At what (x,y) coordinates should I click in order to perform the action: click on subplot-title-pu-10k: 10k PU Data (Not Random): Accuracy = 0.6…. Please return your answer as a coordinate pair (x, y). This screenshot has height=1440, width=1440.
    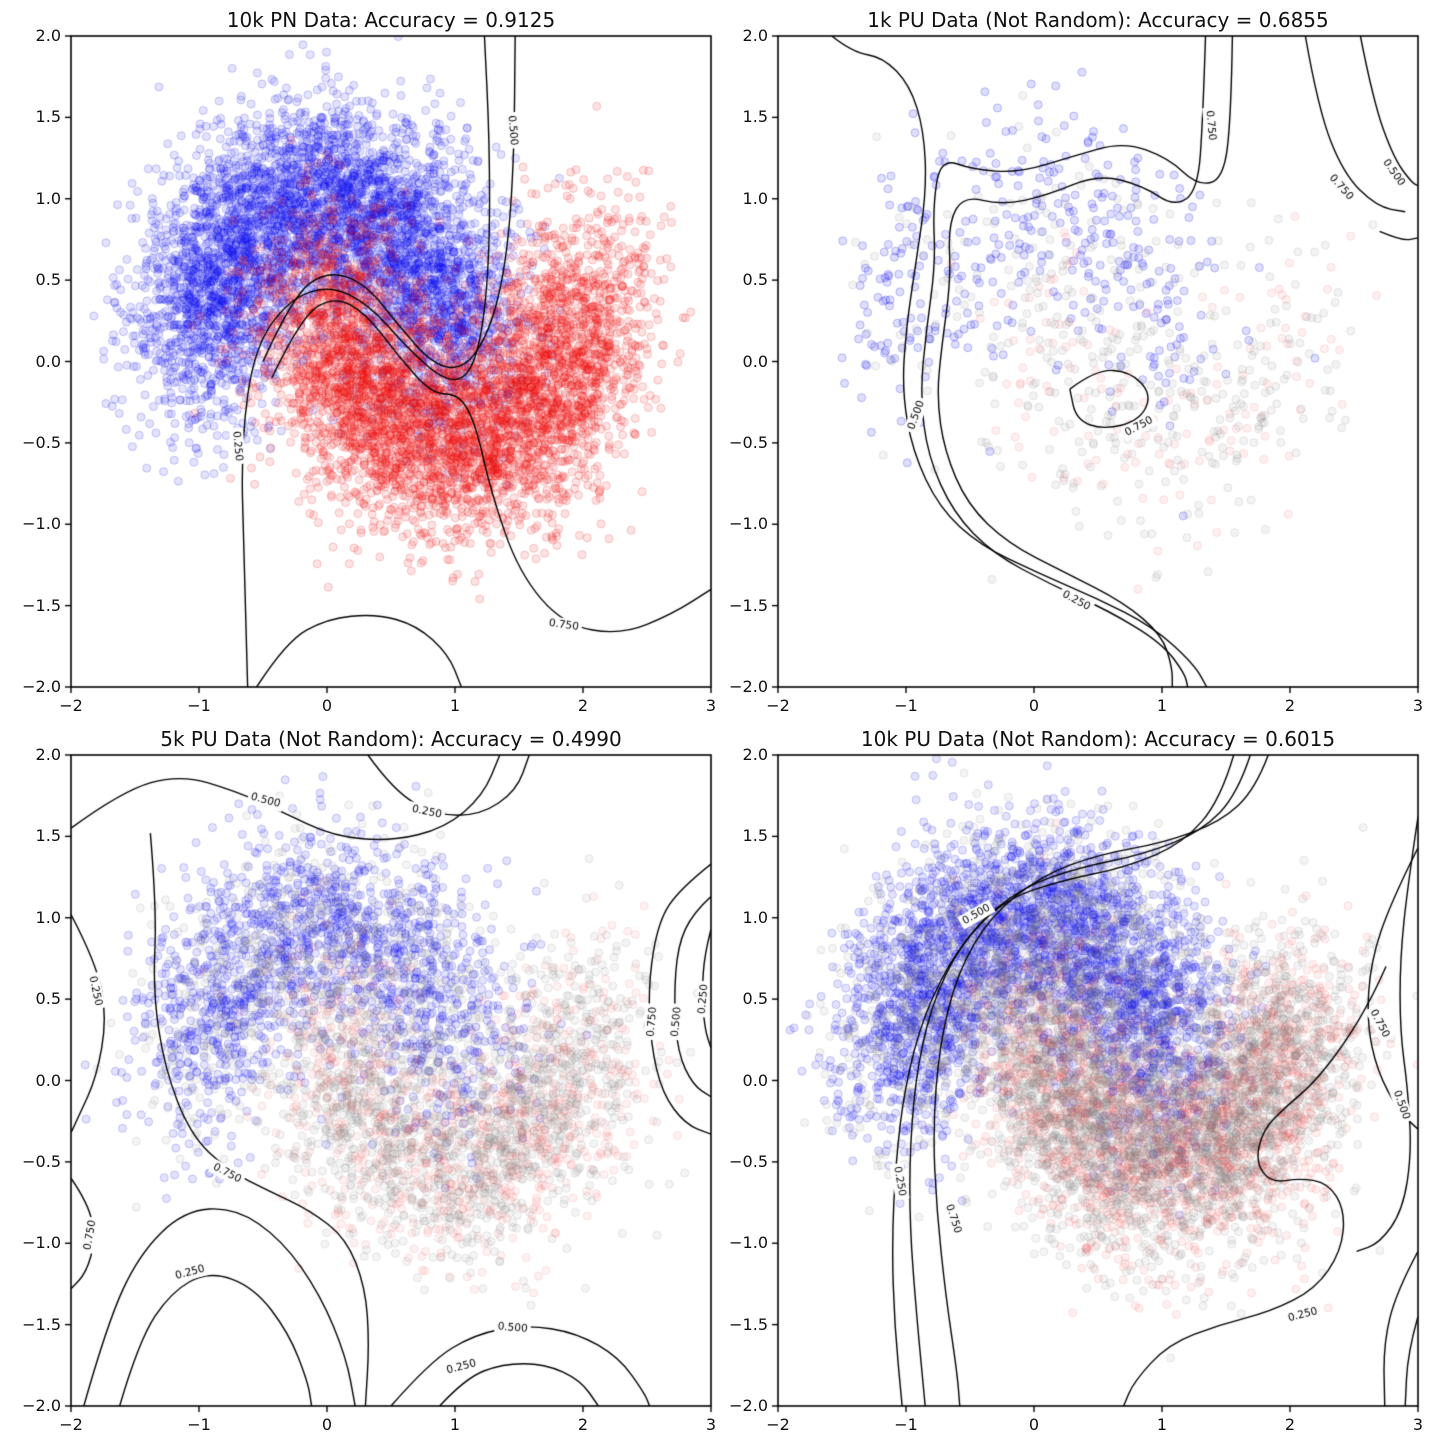
    Looking at the image, I should click on (1098, 739).